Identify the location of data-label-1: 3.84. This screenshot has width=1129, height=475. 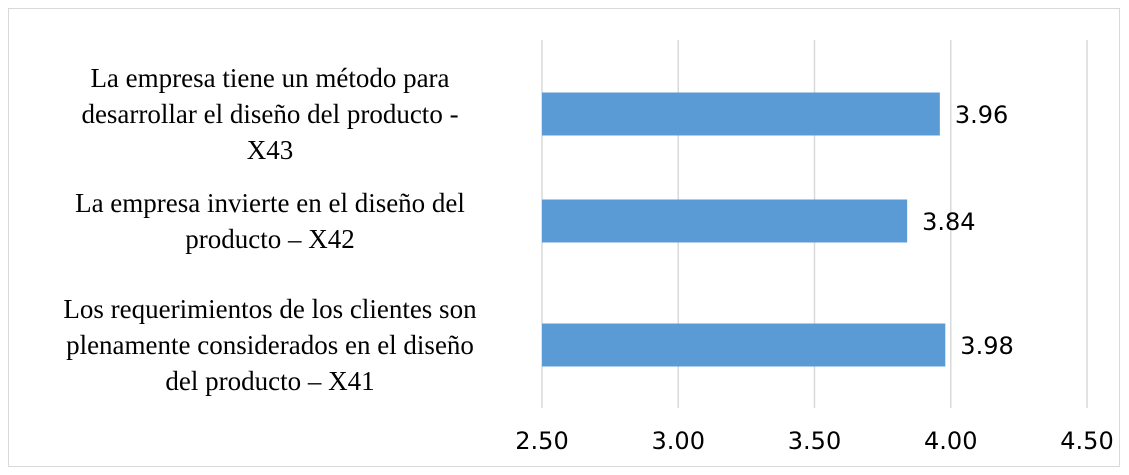
(948, 222).